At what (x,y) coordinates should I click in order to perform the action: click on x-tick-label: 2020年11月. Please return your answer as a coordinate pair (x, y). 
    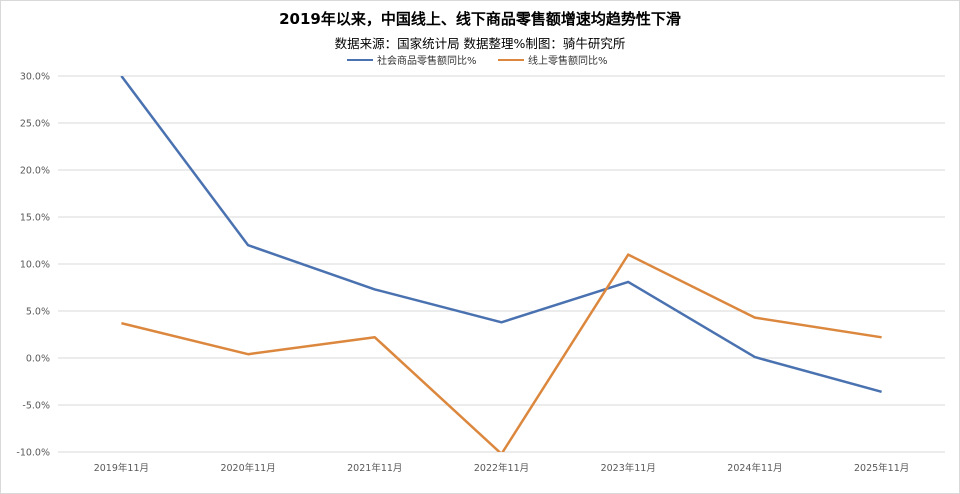
    Looking at the image, I should click on (247, 468).